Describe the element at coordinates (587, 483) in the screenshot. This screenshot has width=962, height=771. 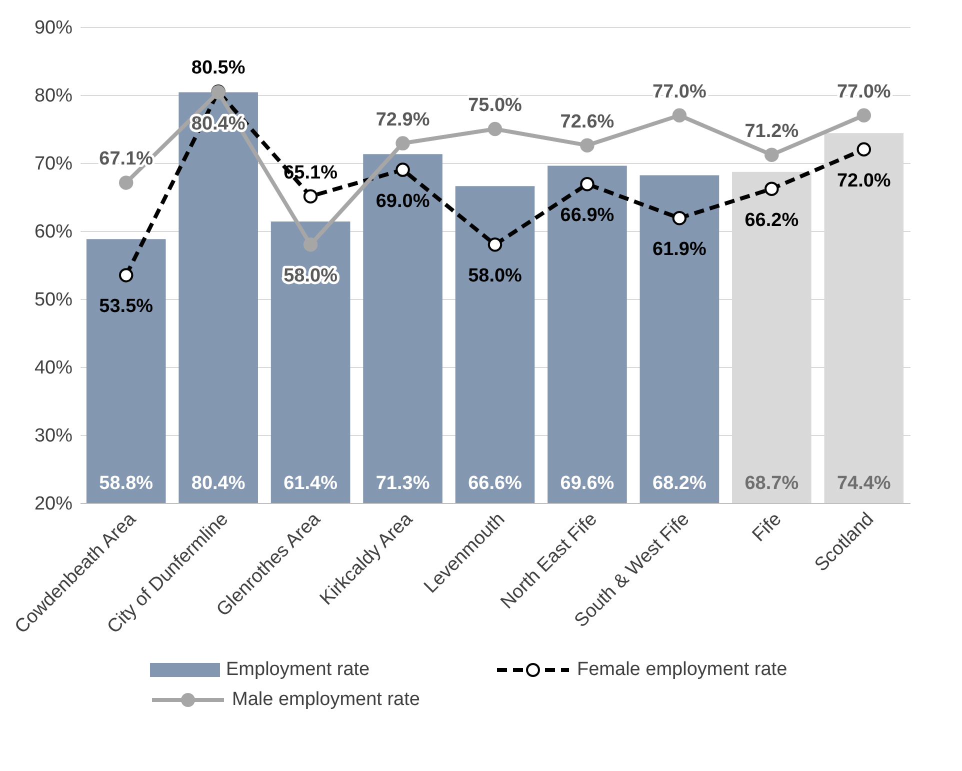
I see `data-label: 69.6%` at that location.